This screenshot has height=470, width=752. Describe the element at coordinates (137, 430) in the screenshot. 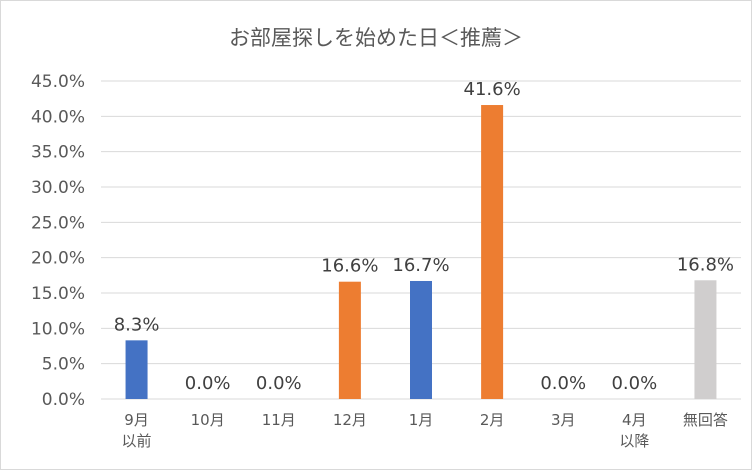

I see `x-category-label: 9月以前` at that location.